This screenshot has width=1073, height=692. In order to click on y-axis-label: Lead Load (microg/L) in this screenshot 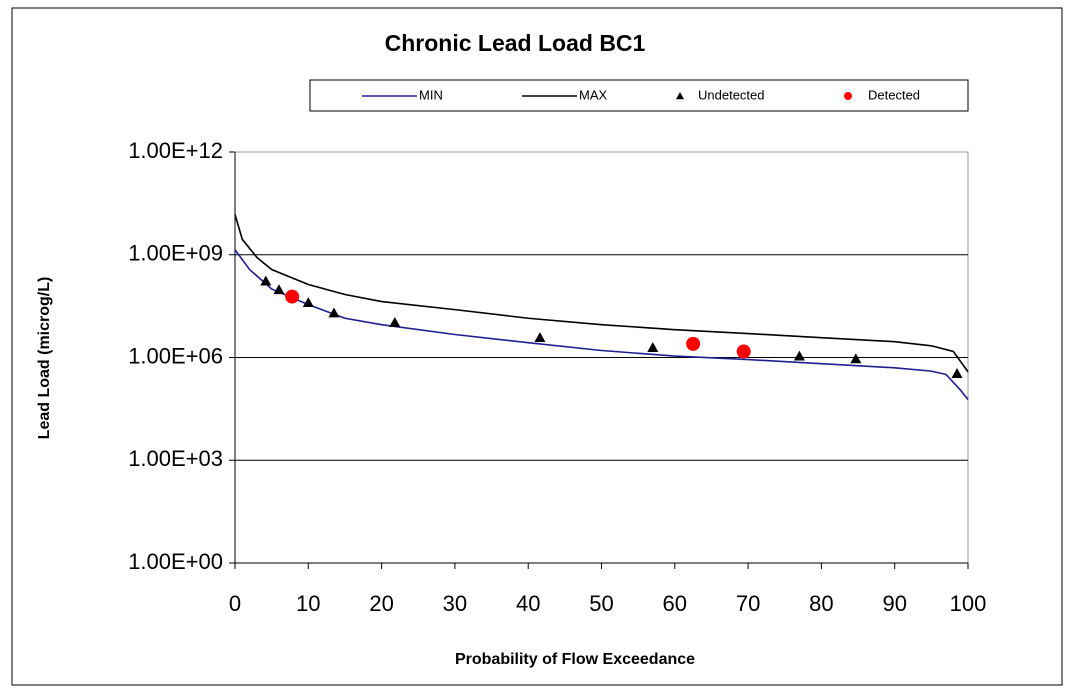, I will do `click(44, 358)`.